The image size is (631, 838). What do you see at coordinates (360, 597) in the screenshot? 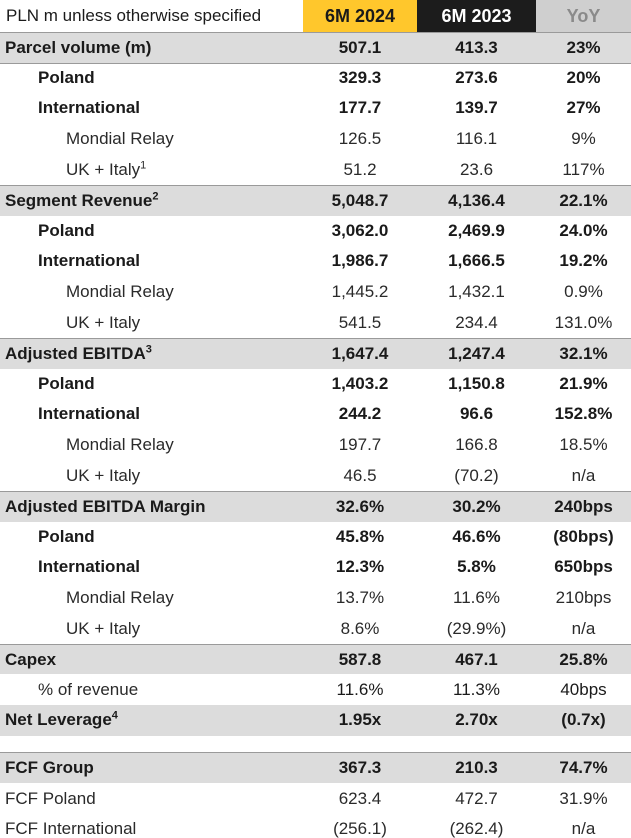
I see `cell-6m-2024: 13.7%` at bounding box center [360, 597].